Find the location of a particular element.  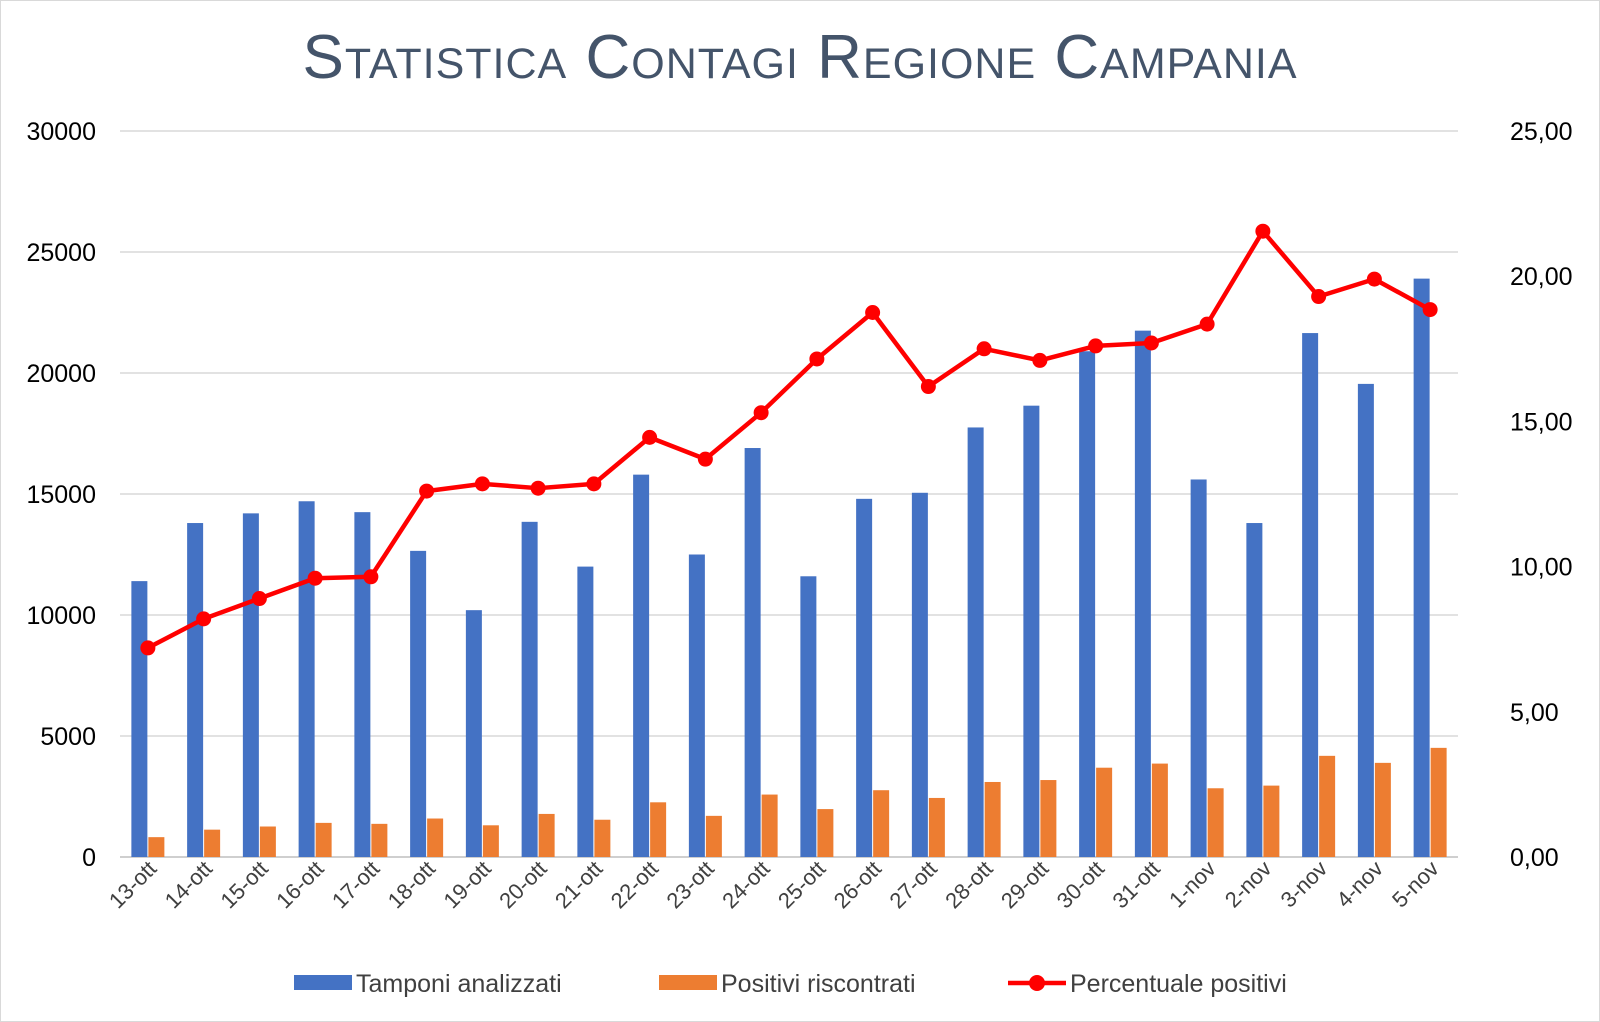

y-right-tick-label: 20,00 is located at coordinates (1541, 277).